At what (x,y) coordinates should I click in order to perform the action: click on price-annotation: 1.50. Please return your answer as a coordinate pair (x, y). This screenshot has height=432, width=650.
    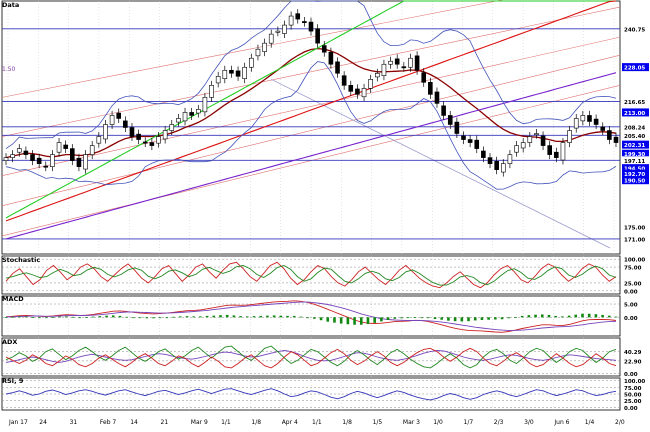
    Looking at the image, I should click on (9, 69).